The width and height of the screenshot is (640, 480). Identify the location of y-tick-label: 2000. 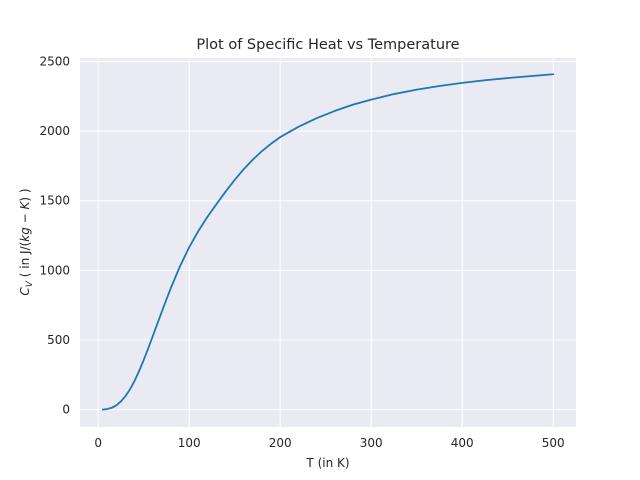
(54, 131).